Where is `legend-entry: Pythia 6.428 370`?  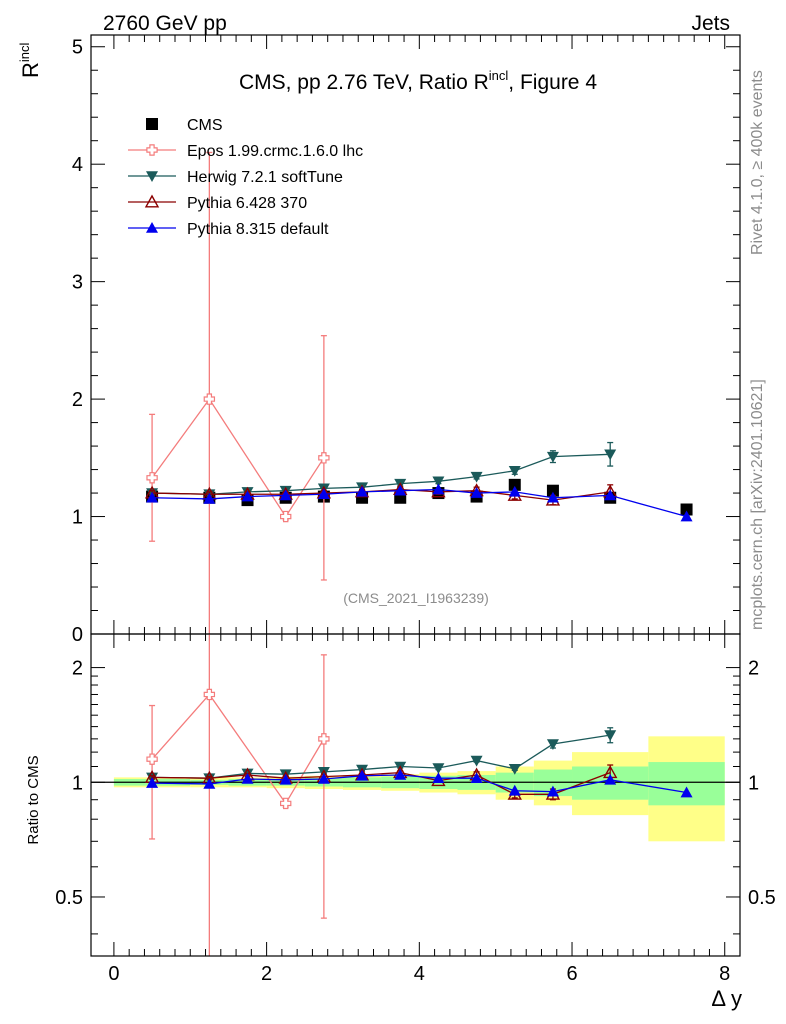
legend-entry: Pythia 6.428 370 is located at coordinates (217, 203).